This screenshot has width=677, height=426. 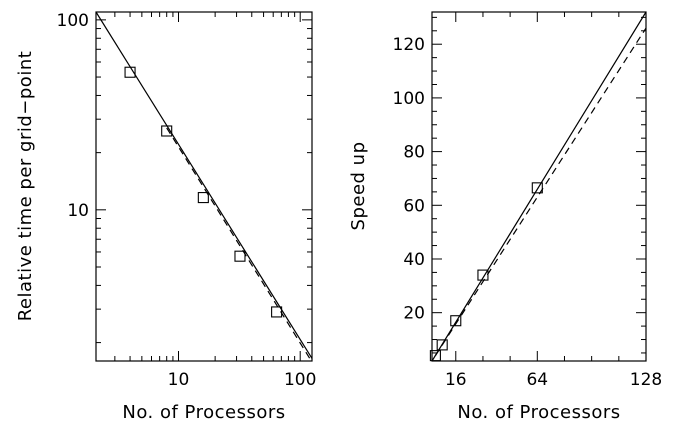 I want to click on y-axis-label: Relative time per grid−point, so click(x=25, y=186).